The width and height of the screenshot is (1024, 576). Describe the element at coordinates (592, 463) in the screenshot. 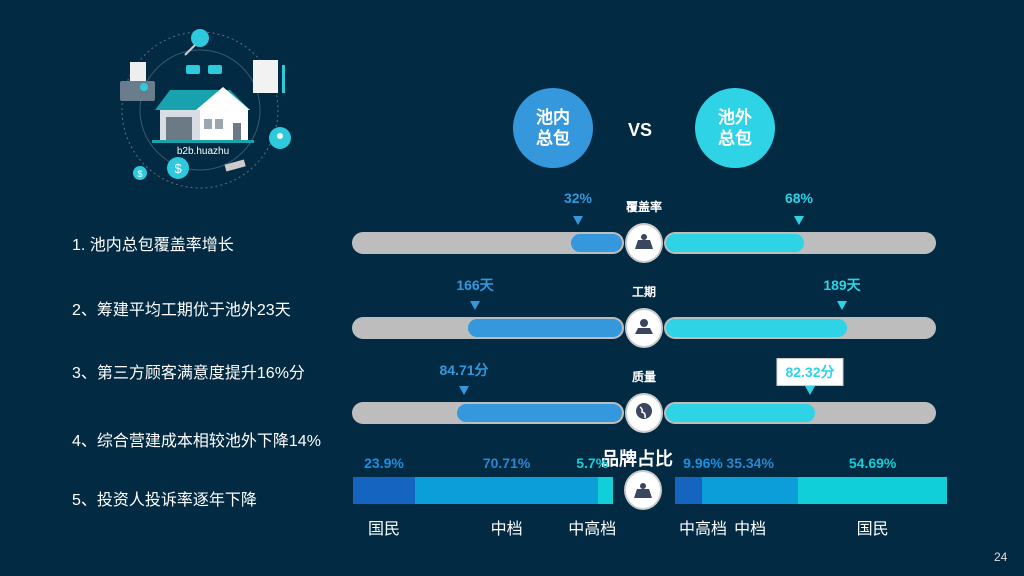

I see `segment-value-label: 5.7%` at that location.